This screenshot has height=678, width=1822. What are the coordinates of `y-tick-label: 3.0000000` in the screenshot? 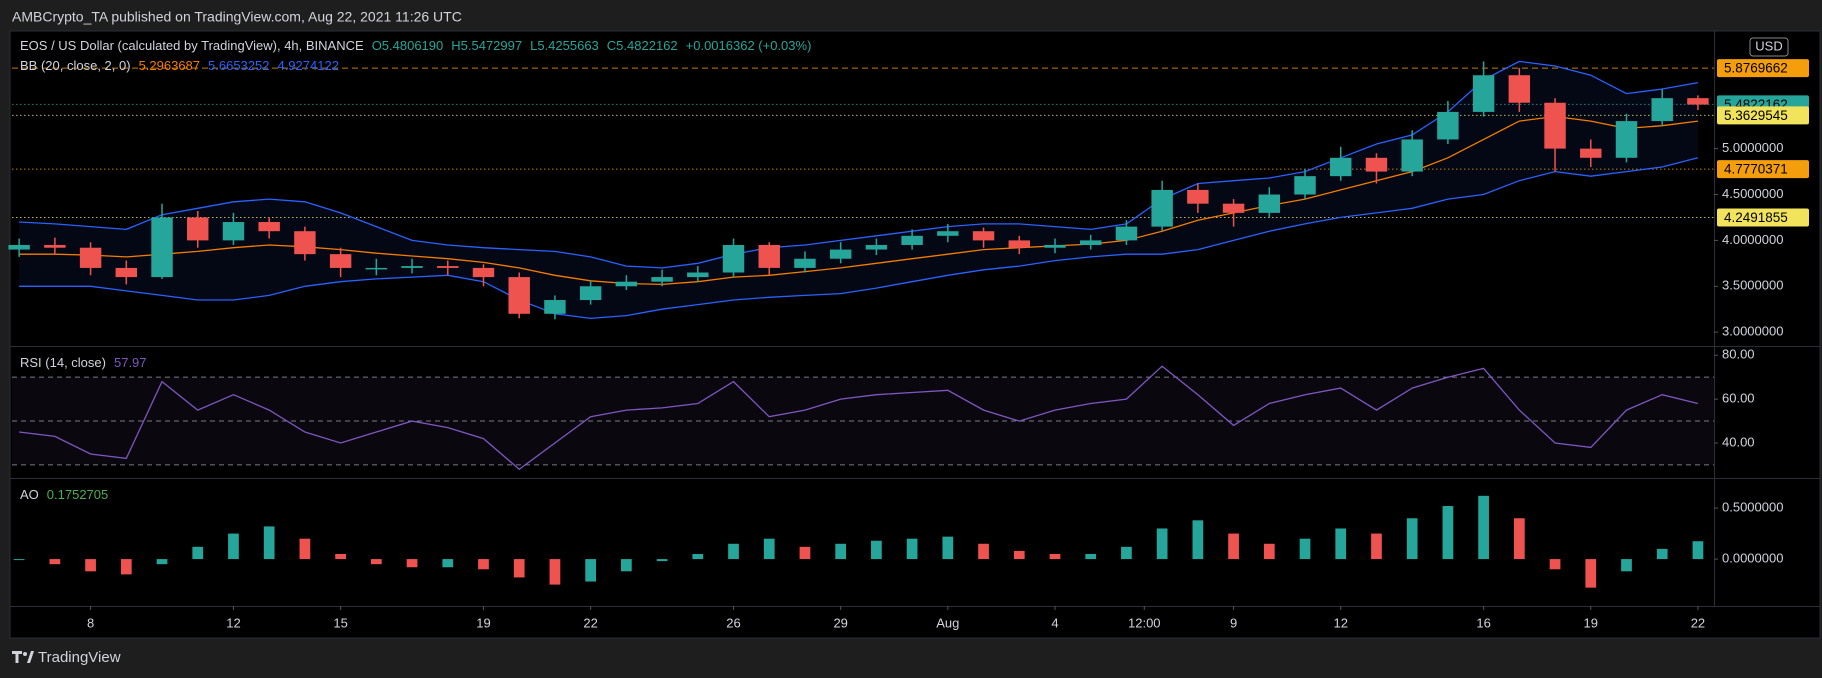 It's located at (1752, 331).